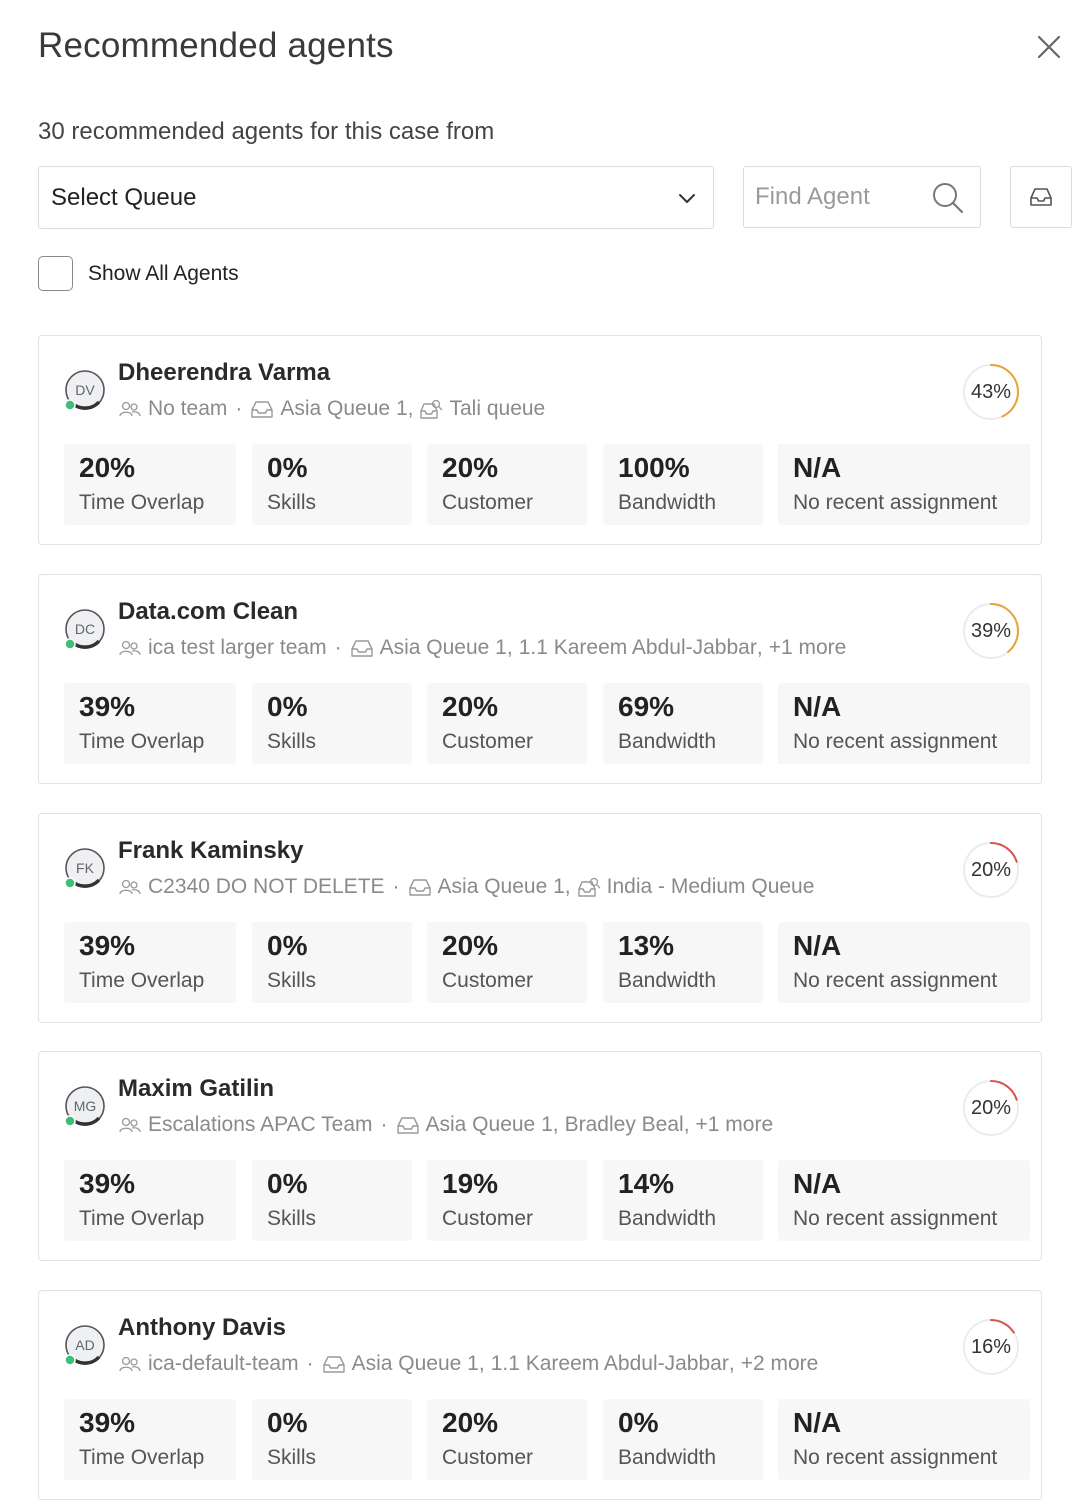 The width and height of the screenshot is (1074, 1508). Describe the element at coordinates (779, 1363) in the screenshot. I see `more-queues-link: +2 more` at that location.